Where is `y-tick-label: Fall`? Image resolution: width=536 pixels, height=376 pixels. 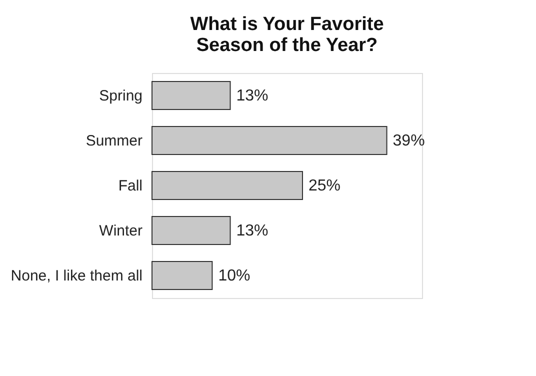 y-tick-label: Fall is located at coordinates (130, 186).